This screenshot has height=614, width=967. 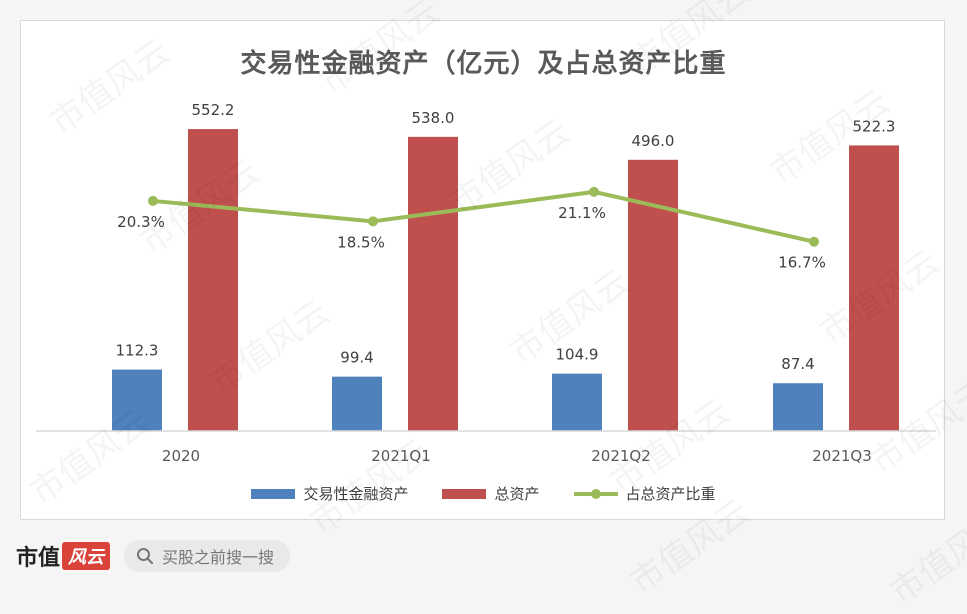 What do you see at coordinates (517, 494) in the screenshot?
I see `legend-label-total-assets: 总资产` at bounding box center [517, 494].